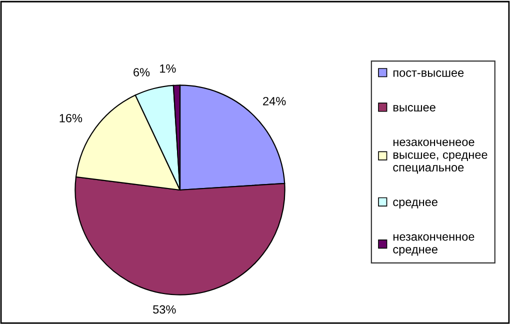  I want to click on legend-label: высшее, so click(414, 108).